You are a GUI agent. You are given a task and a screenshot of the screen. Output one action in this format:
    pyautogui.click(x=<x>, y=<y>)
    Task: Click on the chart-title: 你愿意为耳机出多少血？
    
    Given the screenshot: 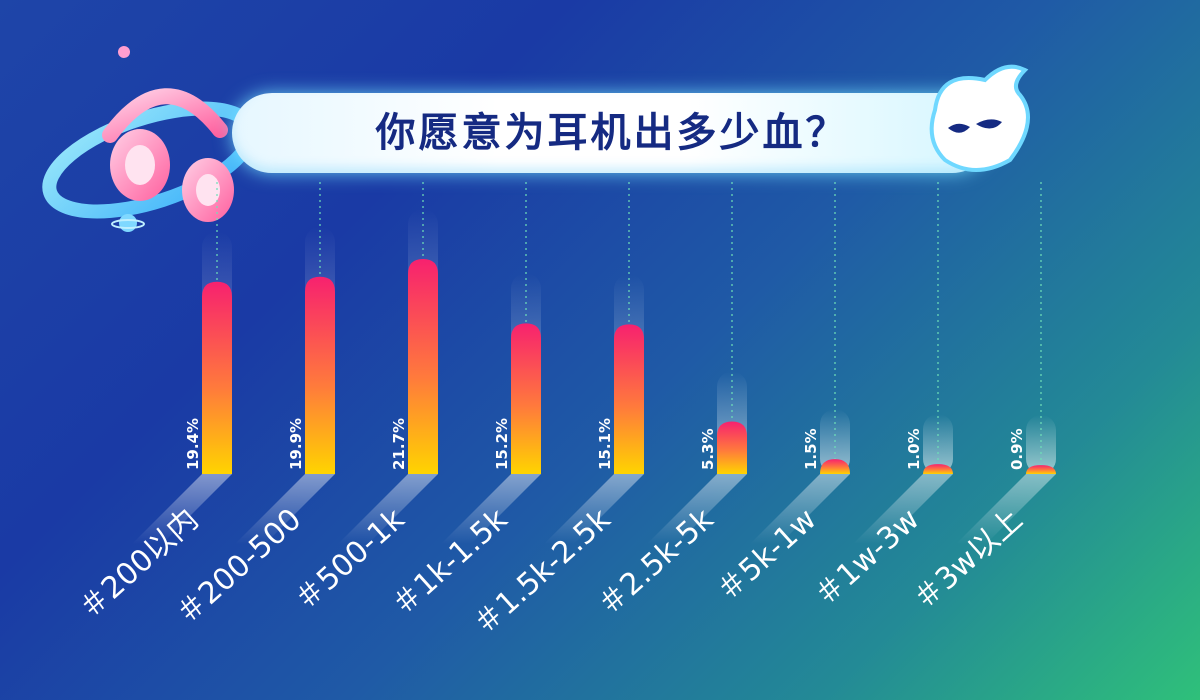 What is the action you would take?
    pyautogui.click(x=612, y=133)
    